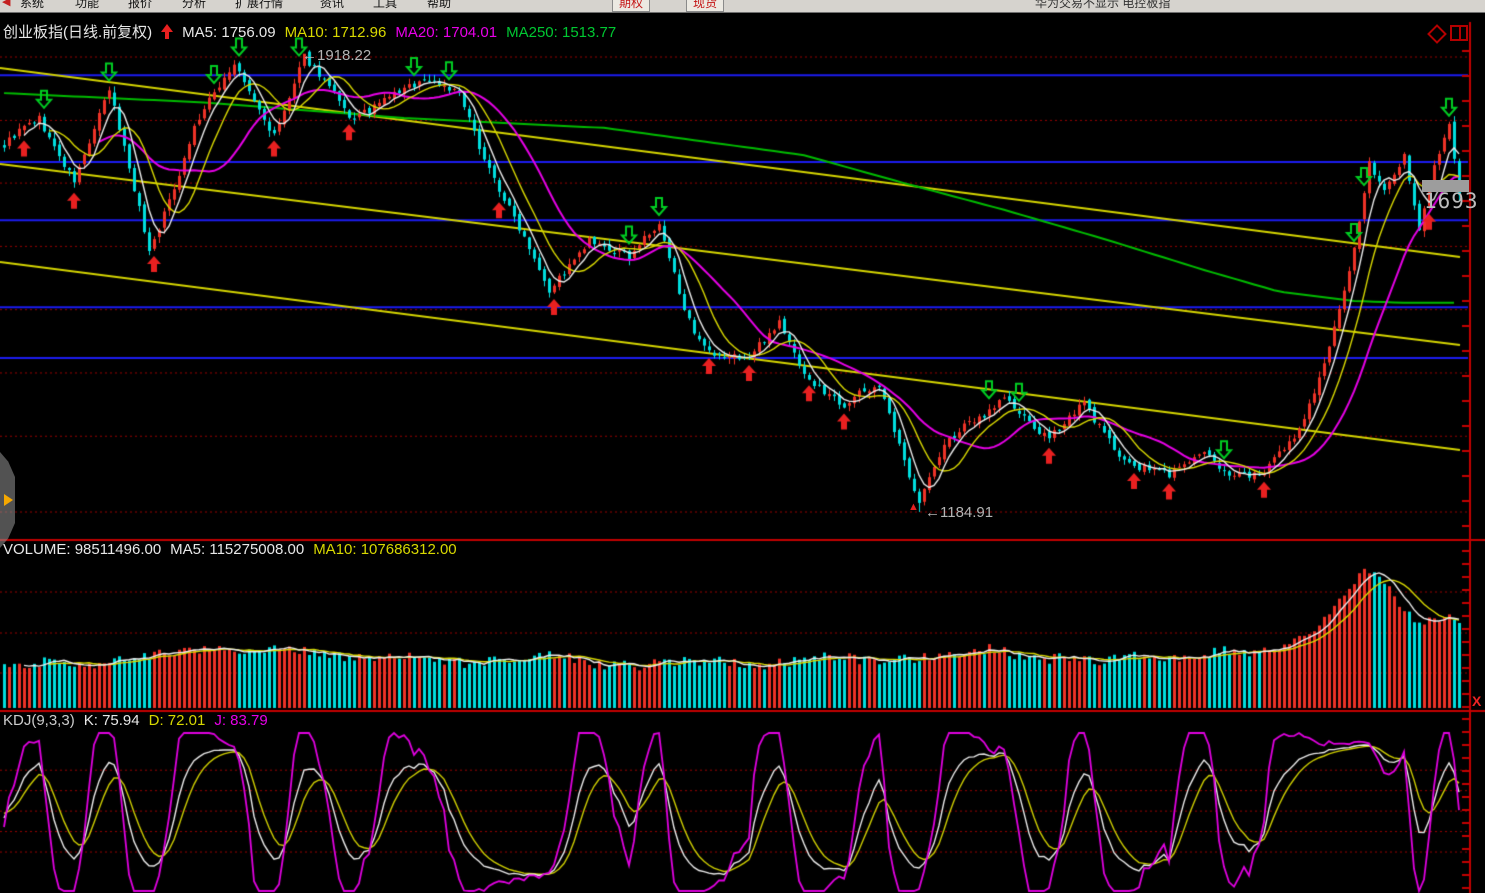  What do you see at coordinates (1459, 33) in the screenshot?
I see `window-layout-icon` at bounding box center [1459, 33].